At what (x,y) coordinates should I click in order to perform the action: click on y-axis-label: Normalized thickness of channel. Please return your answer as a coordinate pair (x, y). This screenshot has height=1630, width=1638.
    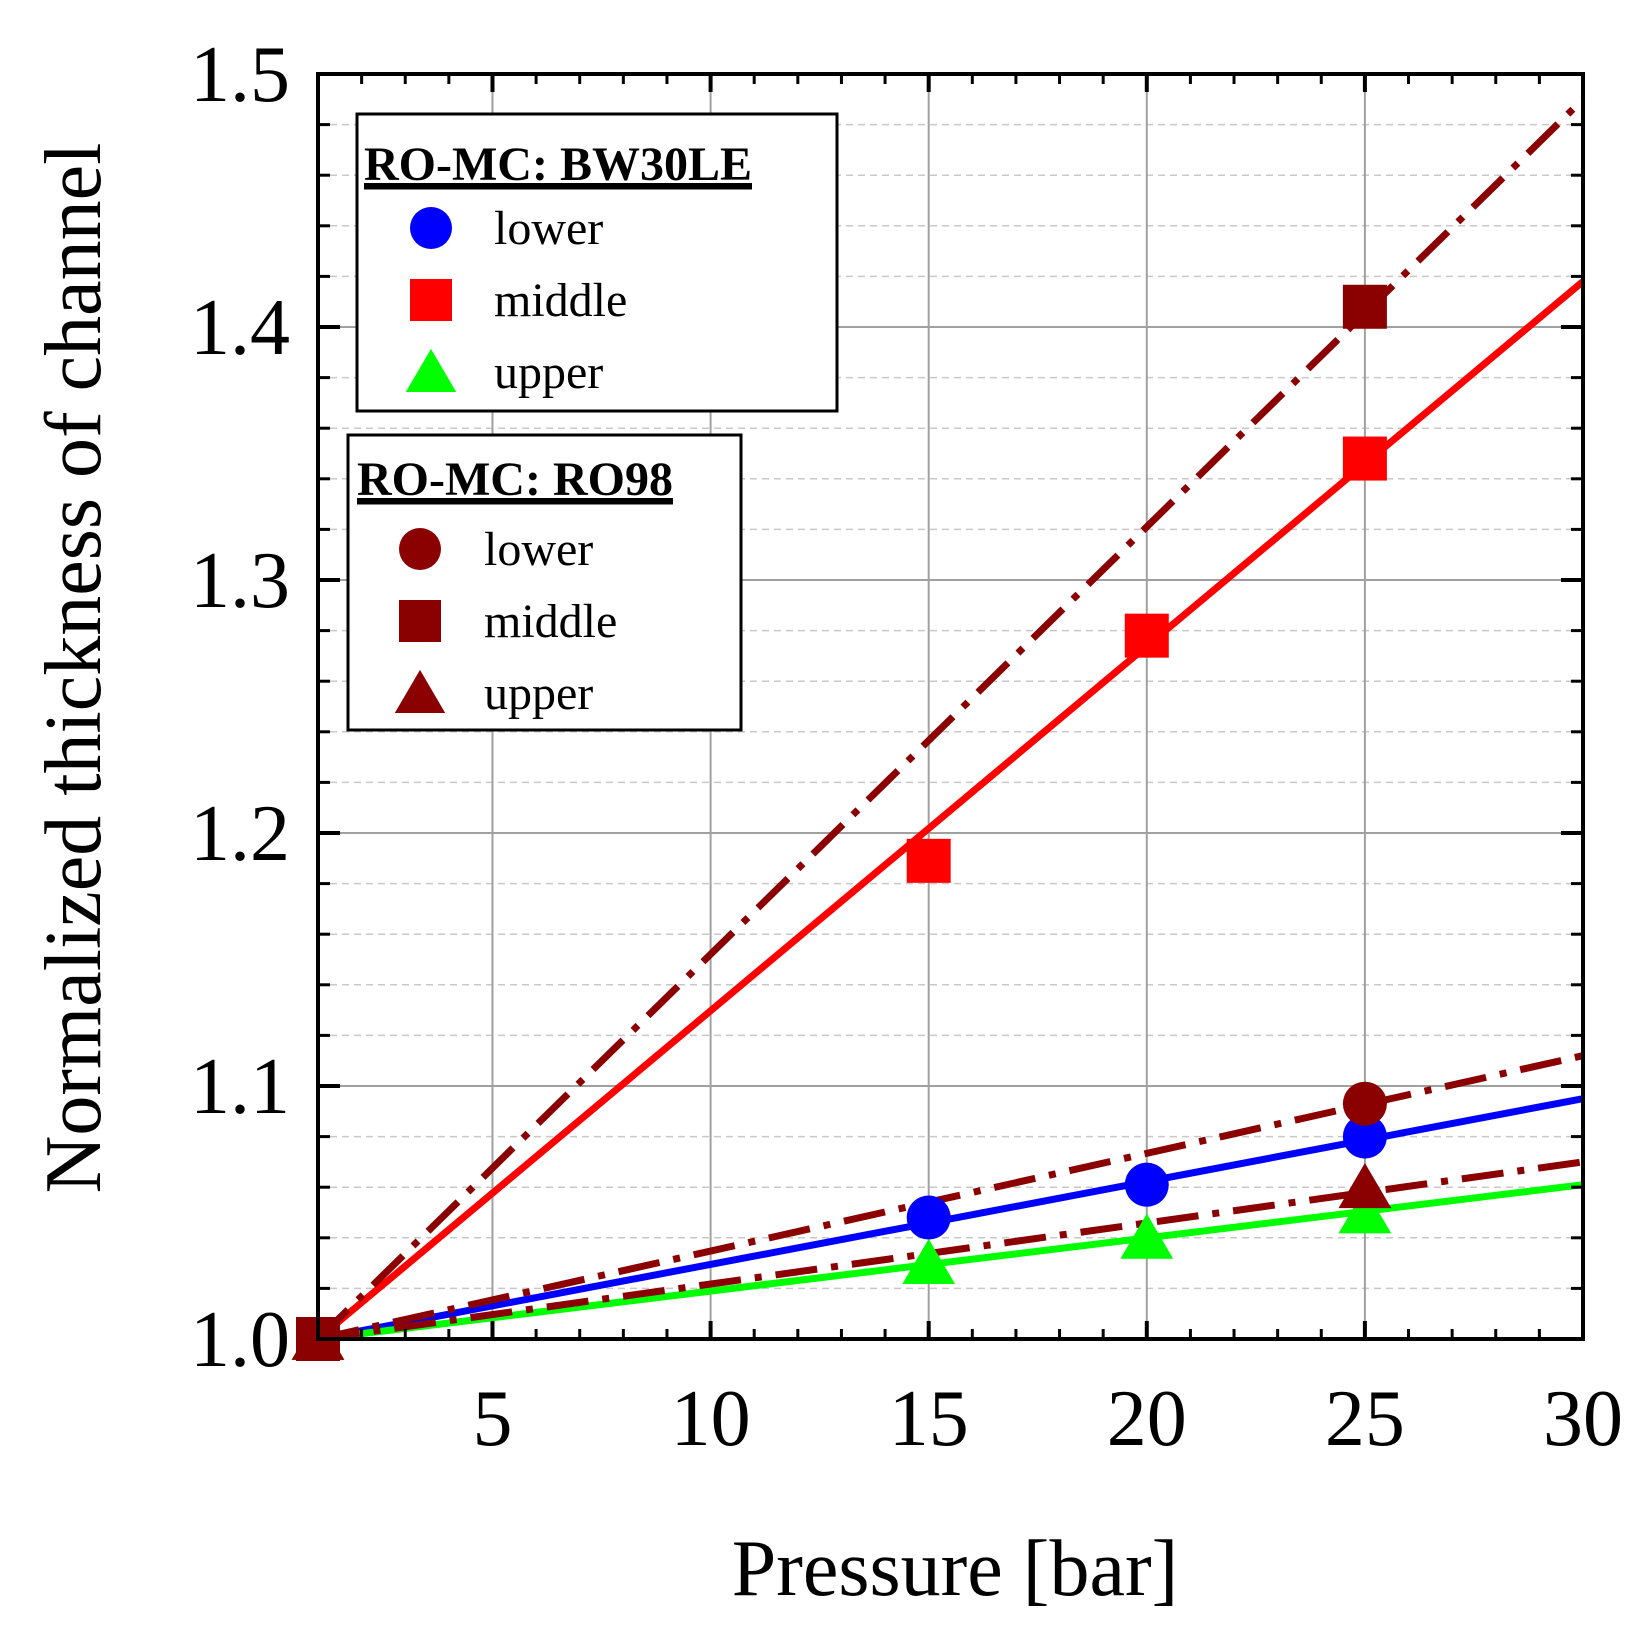
    Looking at the image, I should click on (74, 668).